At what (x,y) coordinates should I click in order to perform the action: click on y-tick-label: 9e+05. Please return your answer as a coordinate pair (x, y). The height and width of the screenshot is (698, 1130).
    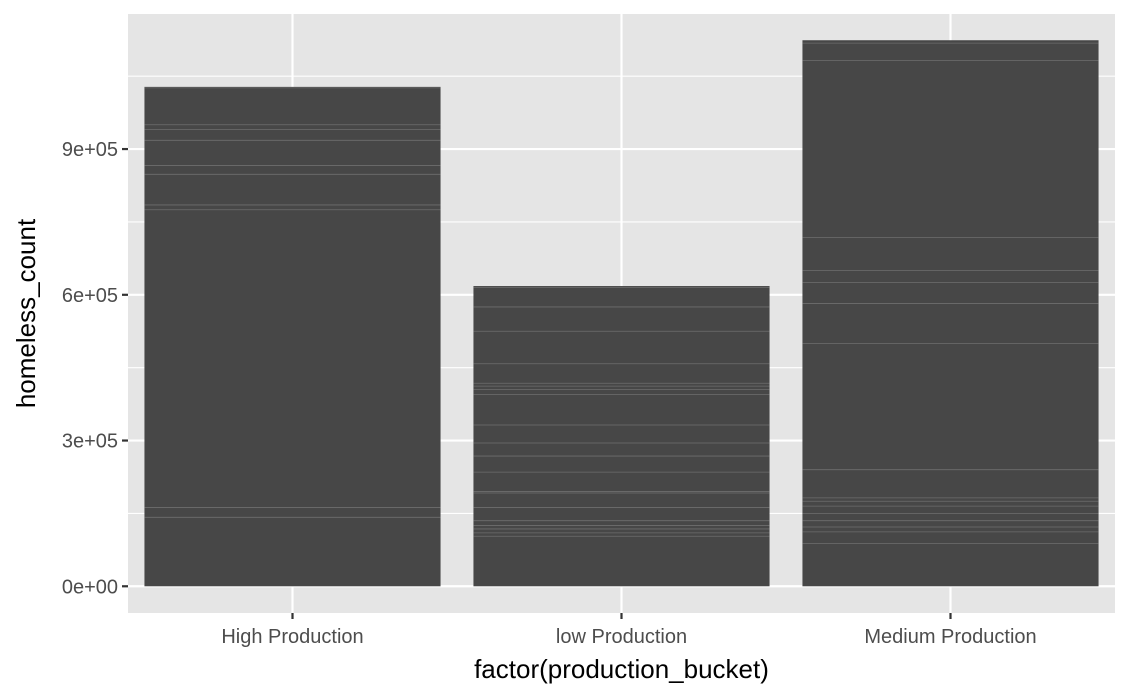
    Looking at the image, I should click on (90, 150).